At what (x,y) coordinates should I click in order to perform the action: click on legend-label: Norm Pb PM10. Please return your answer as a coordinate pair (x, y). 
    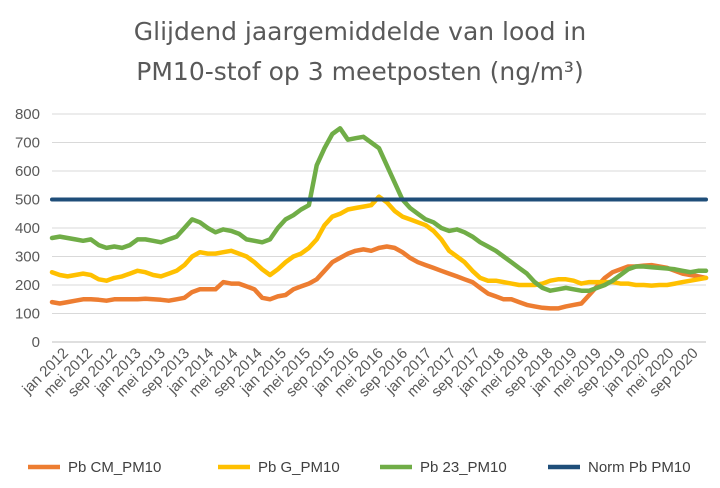
    Looking at the image, I should click on (639, 467).